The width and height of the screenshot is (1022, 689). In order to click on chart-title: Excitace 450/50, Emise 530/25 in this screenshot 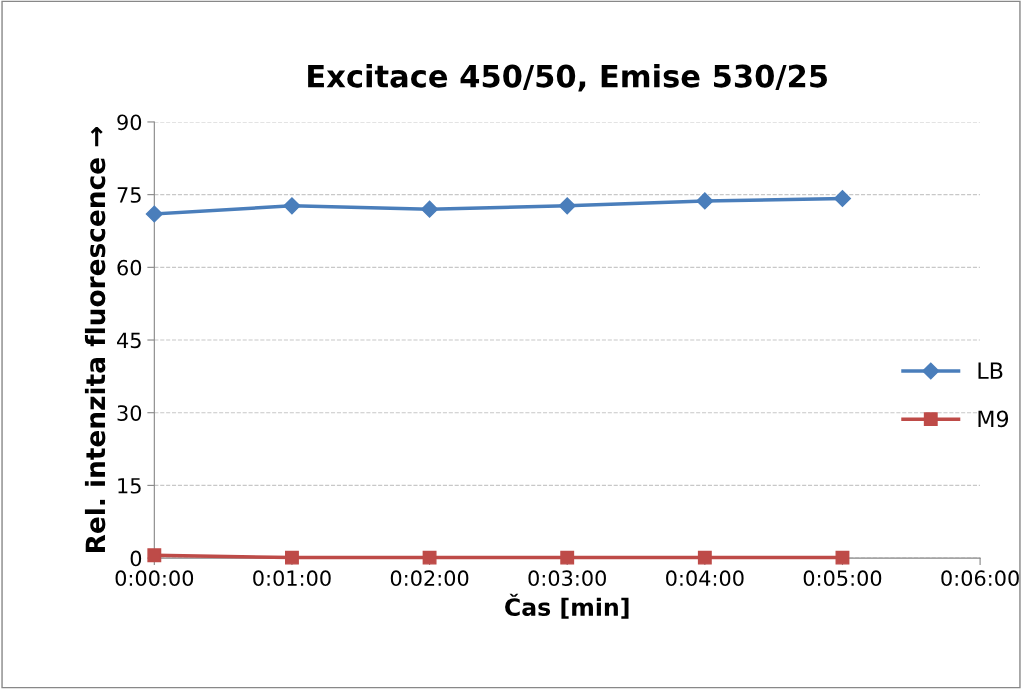, I will do `click(567, 78)`.